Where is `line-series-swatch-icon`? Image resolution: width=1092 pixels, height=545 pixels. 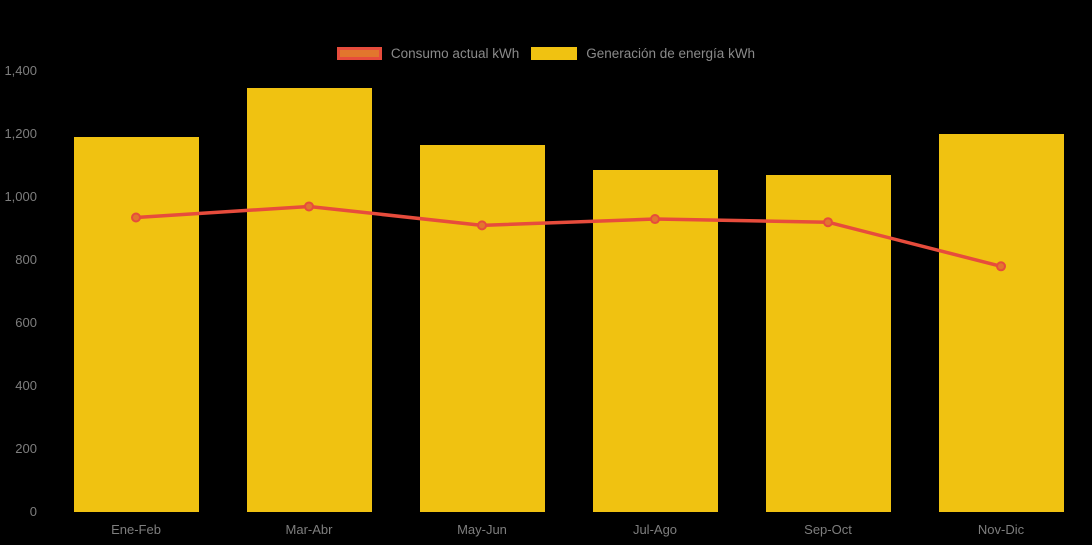
line-series-swatch-icon is located at coordinates (359, 53).